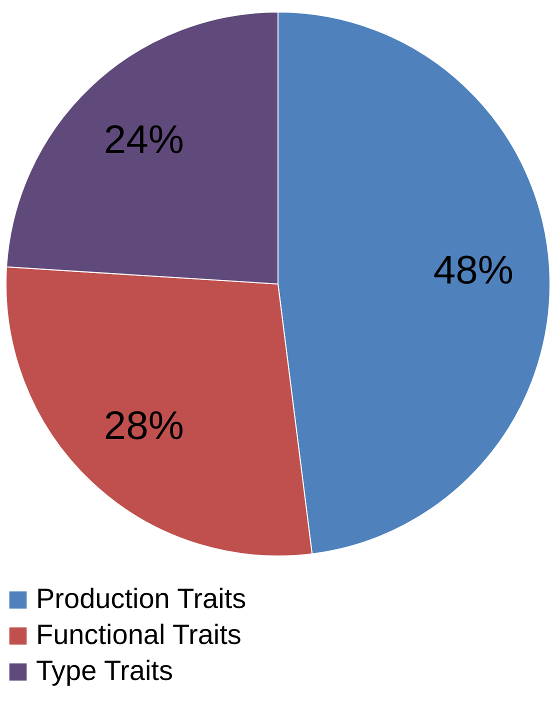 The image size is (556, 704). I want to click on legend-label: Production Traits, so click(141, 598).